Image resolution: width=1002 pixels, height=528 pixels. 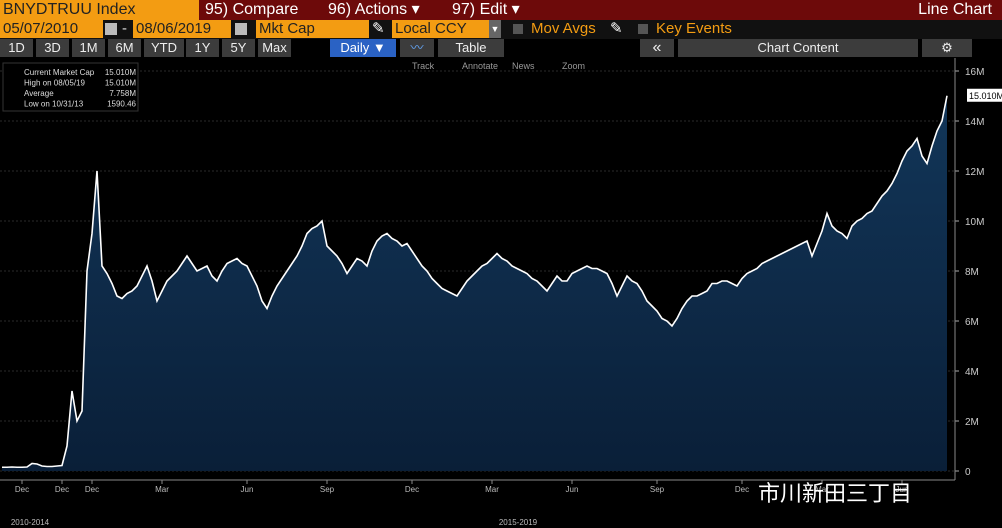 I want to click on y-tick-label: 8M, so click(x=972, y=272).